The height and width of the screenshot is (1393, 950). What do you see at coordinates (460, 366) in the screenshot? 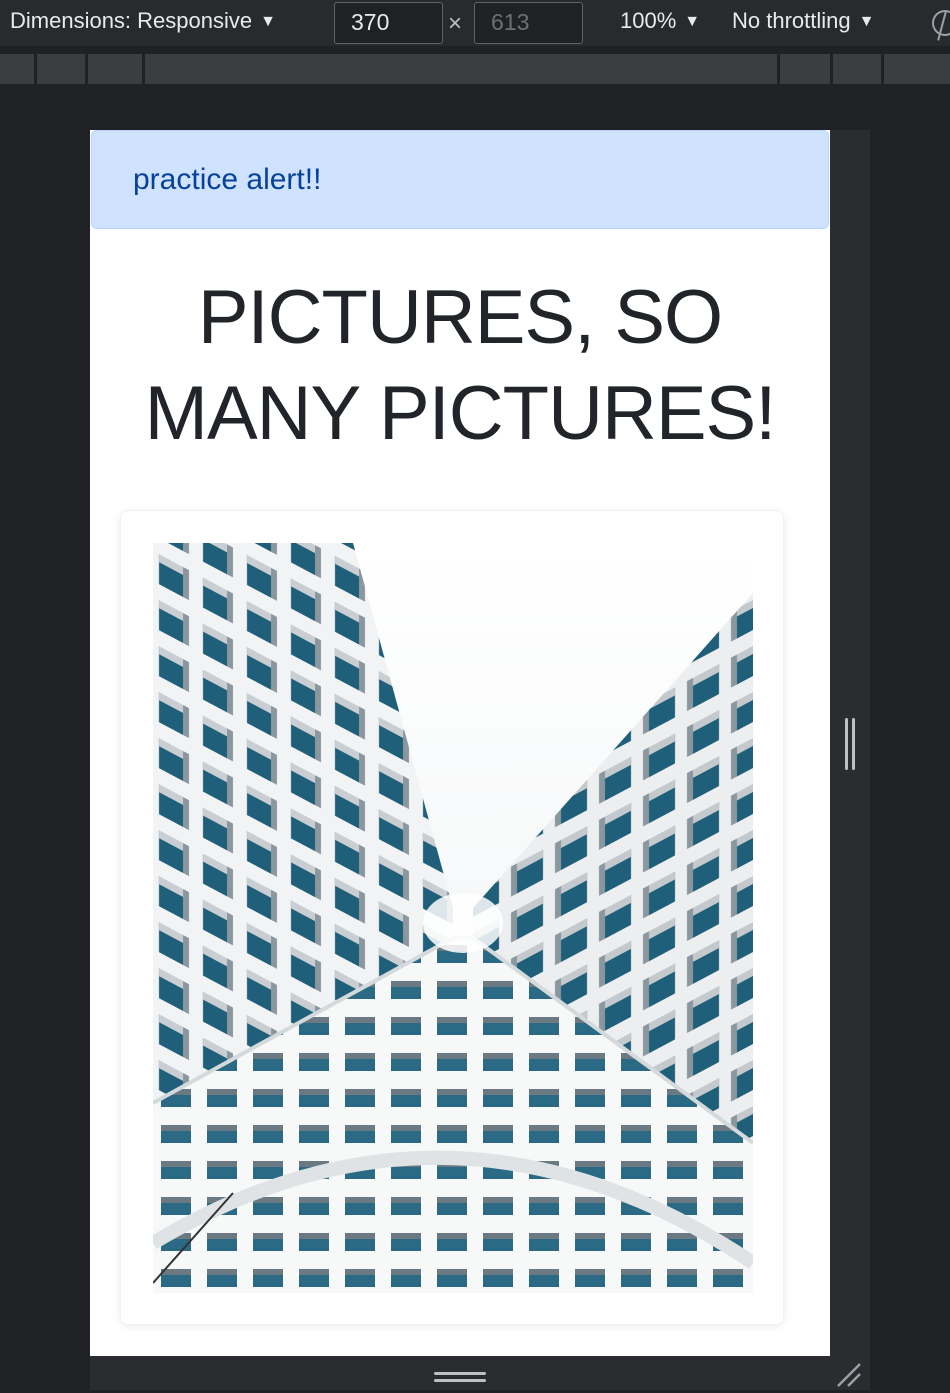
I see `page-title: PICTURES, SO MANY PICTURES!` at bounding box center [460, 366].